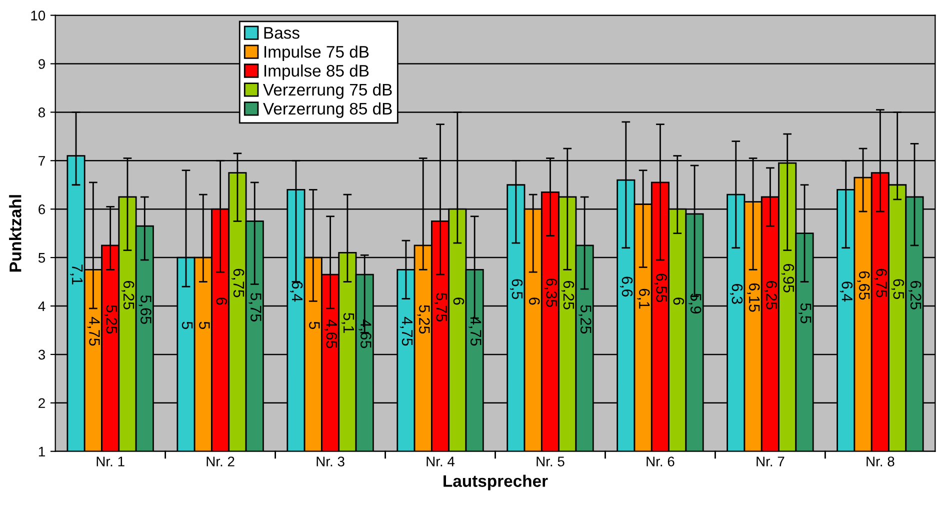 This screenshot has height=510, width=938. What do you see at coordinates (316, 54) in the screenshot?
I see `legend-label: Impulse 75 dB` at bounding box center [316, 54].